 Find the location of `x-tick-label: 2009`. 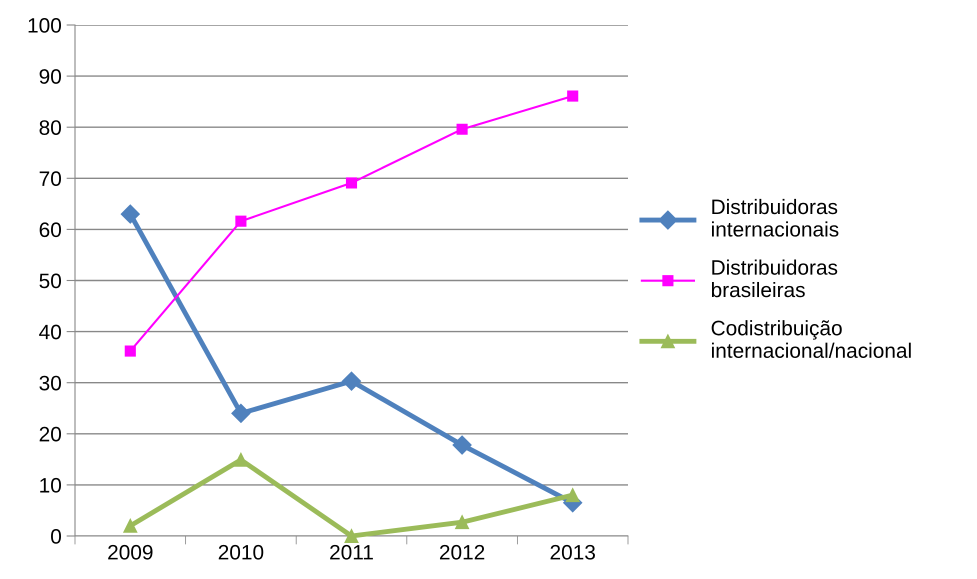

x-tick-label: 2009 is located at coordinates (130, 552).